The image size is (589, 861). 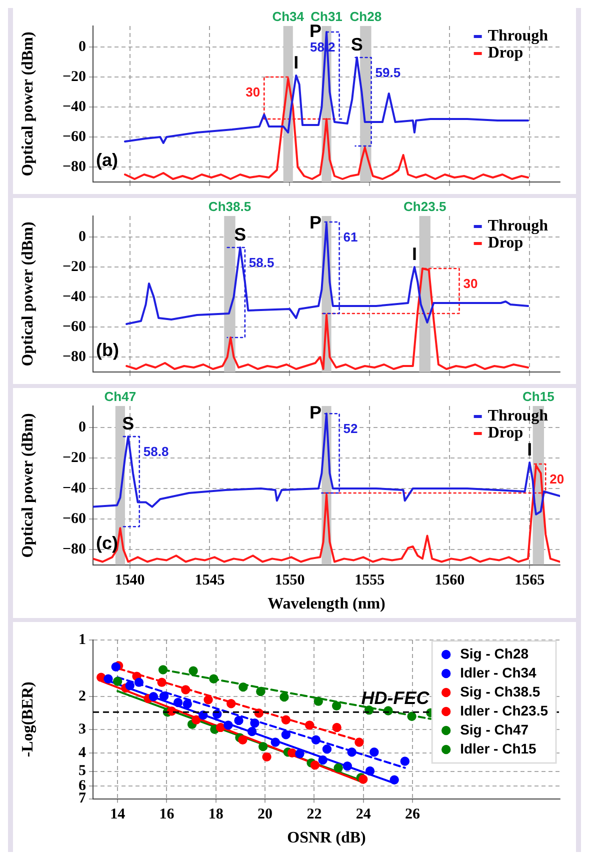 I want to click on x-tick-label: 1560, so click(x=449, y=580).